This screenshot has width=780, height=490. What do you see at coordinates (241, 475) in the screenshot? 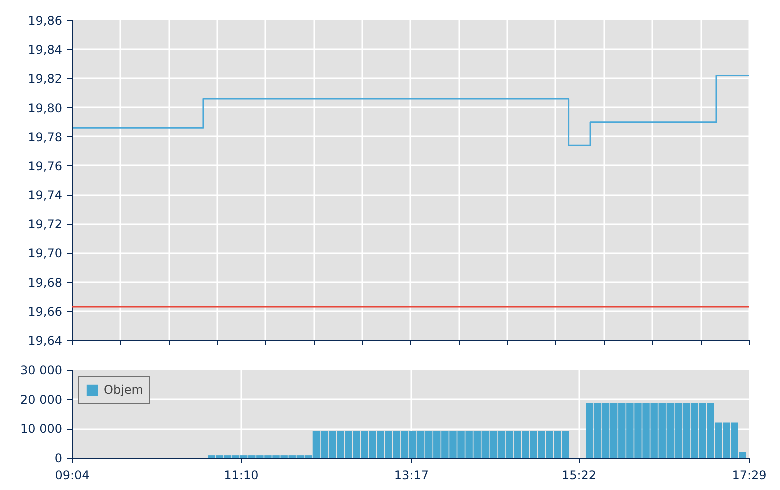
I see `x-tick-label: 11:10` at bounding box center [241, 475].